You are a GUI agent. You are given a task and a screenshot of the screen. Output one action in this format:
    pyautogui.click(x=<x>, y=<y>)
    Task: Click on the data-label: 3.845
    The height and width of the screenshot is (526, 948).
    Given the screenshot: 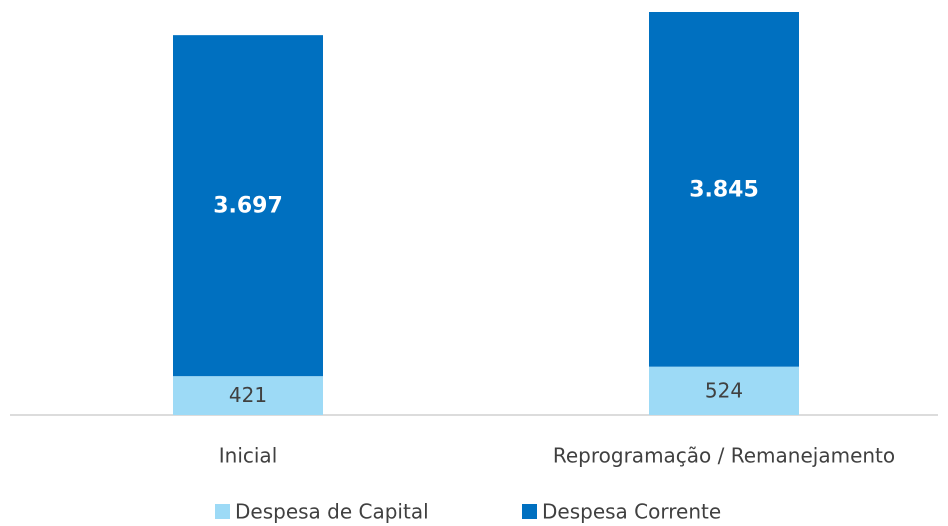 What is the action you would take?
    pyautogui.click(x=724, y=189)
    